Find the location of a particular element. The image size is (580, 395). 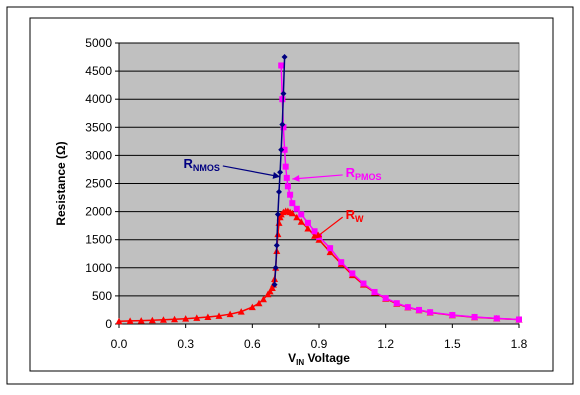

x-axis-label-rest: Voltage is located at coordinates (327, 358).